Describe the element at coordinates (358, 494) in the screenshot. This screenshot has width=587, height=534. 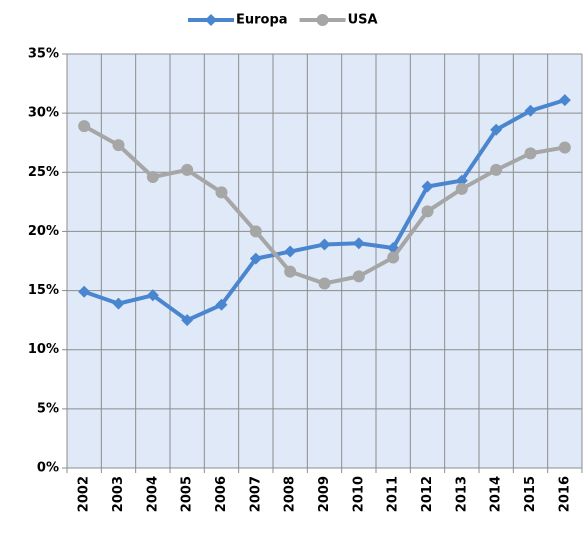
I see `x-tick-label: 2010` at that location.